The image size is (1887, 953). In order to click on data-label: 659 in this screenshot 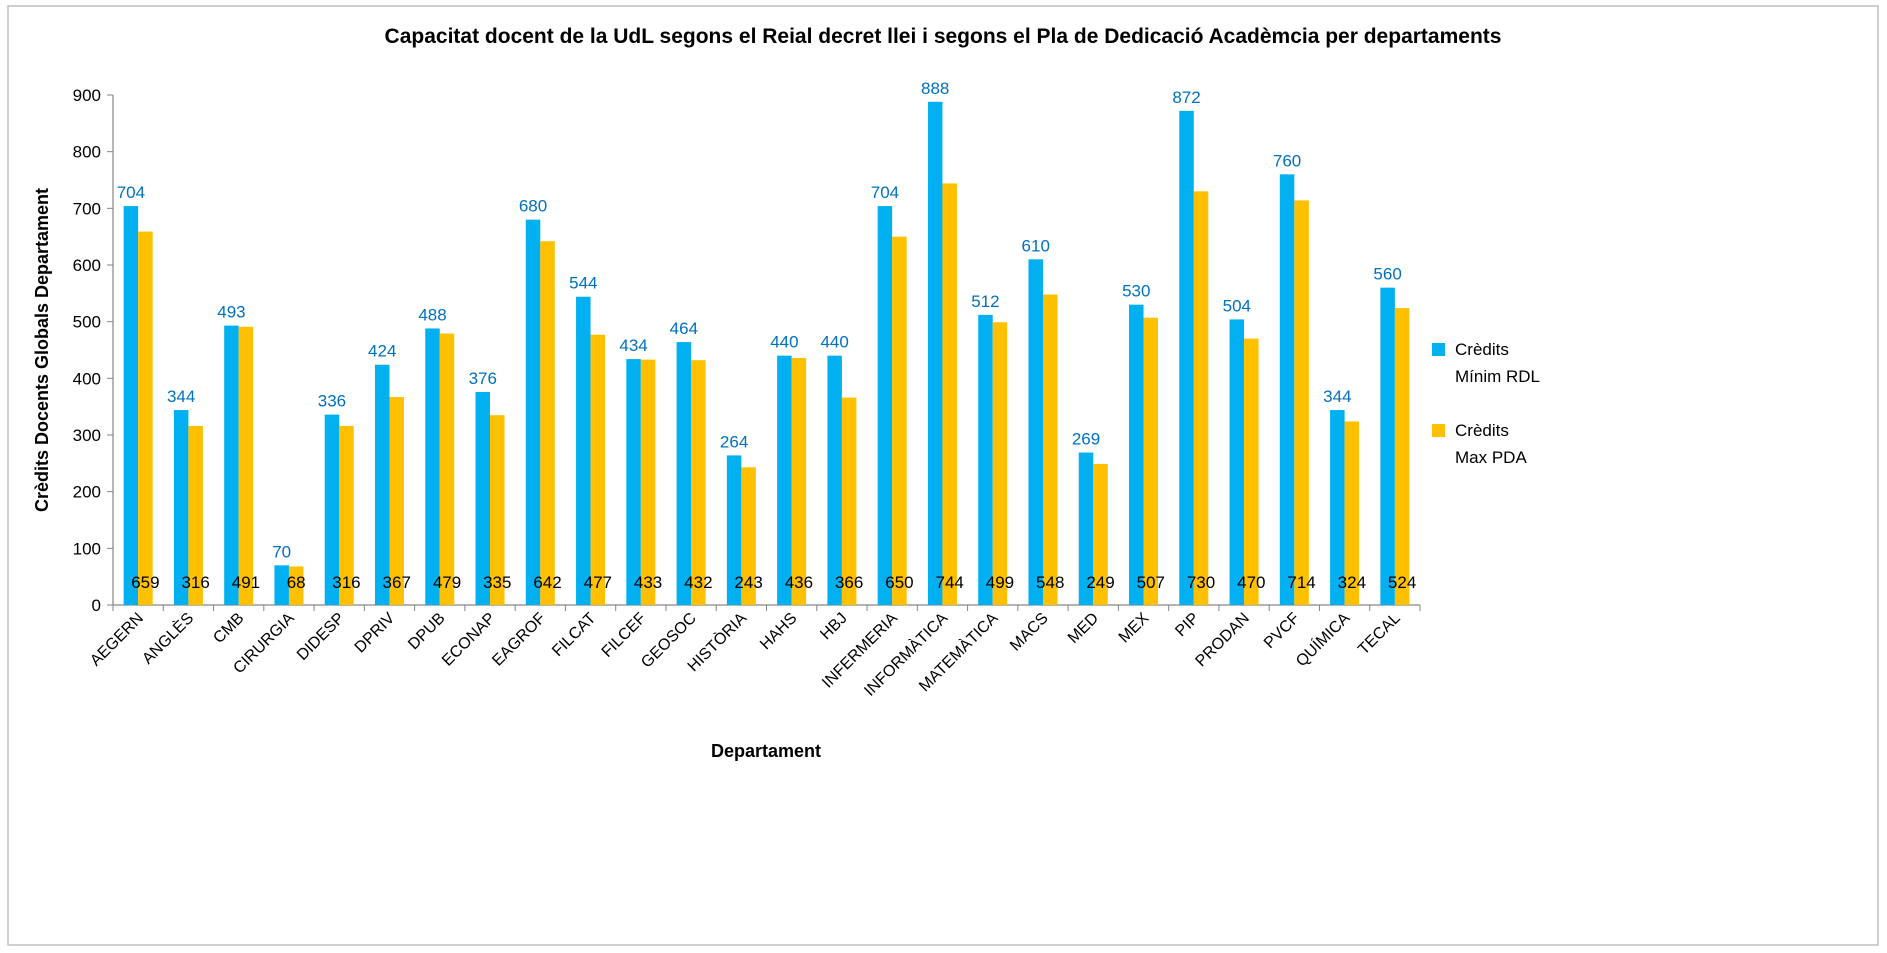, I will do `click(145, 582)`.